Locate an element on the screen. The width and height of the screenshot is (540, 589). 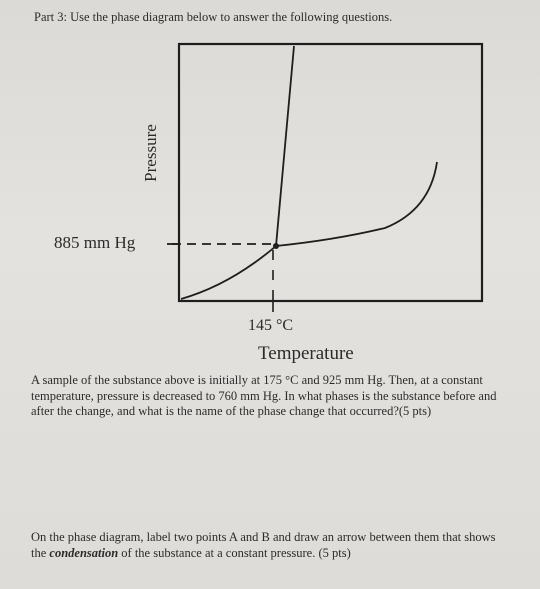
question-2-emphasis: condensation is located at coordinates (84, 552).